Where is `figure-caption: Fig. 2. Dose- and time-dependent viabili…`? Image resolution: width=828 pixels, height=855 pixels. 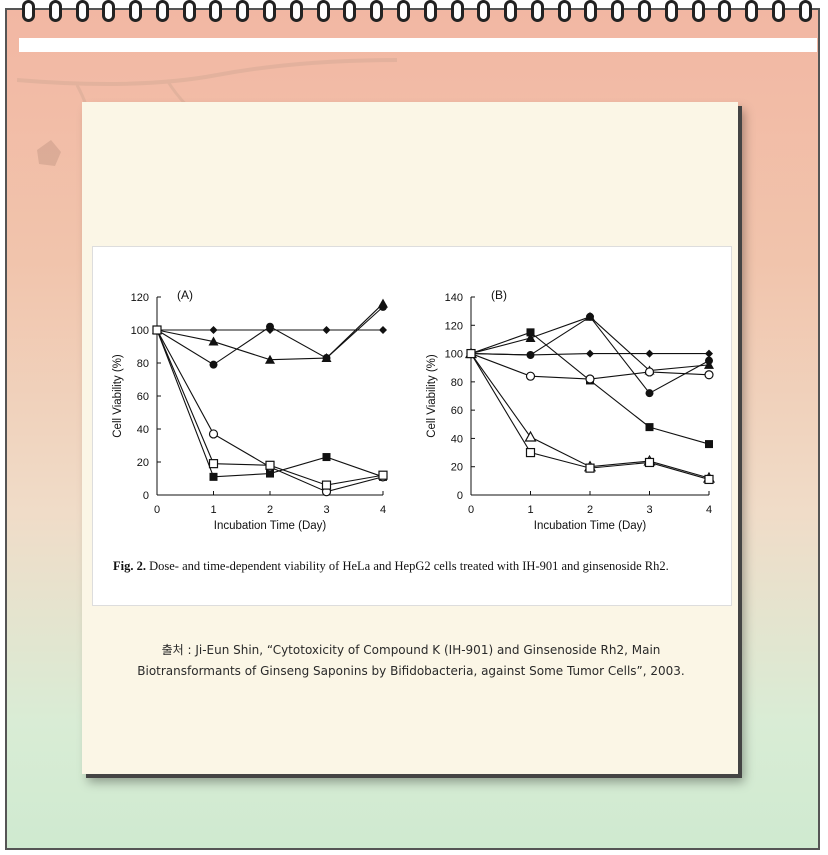
figure-caption: Fig. 2. Dose- and time-dependent viabili… is located at coordinates (418, 566).